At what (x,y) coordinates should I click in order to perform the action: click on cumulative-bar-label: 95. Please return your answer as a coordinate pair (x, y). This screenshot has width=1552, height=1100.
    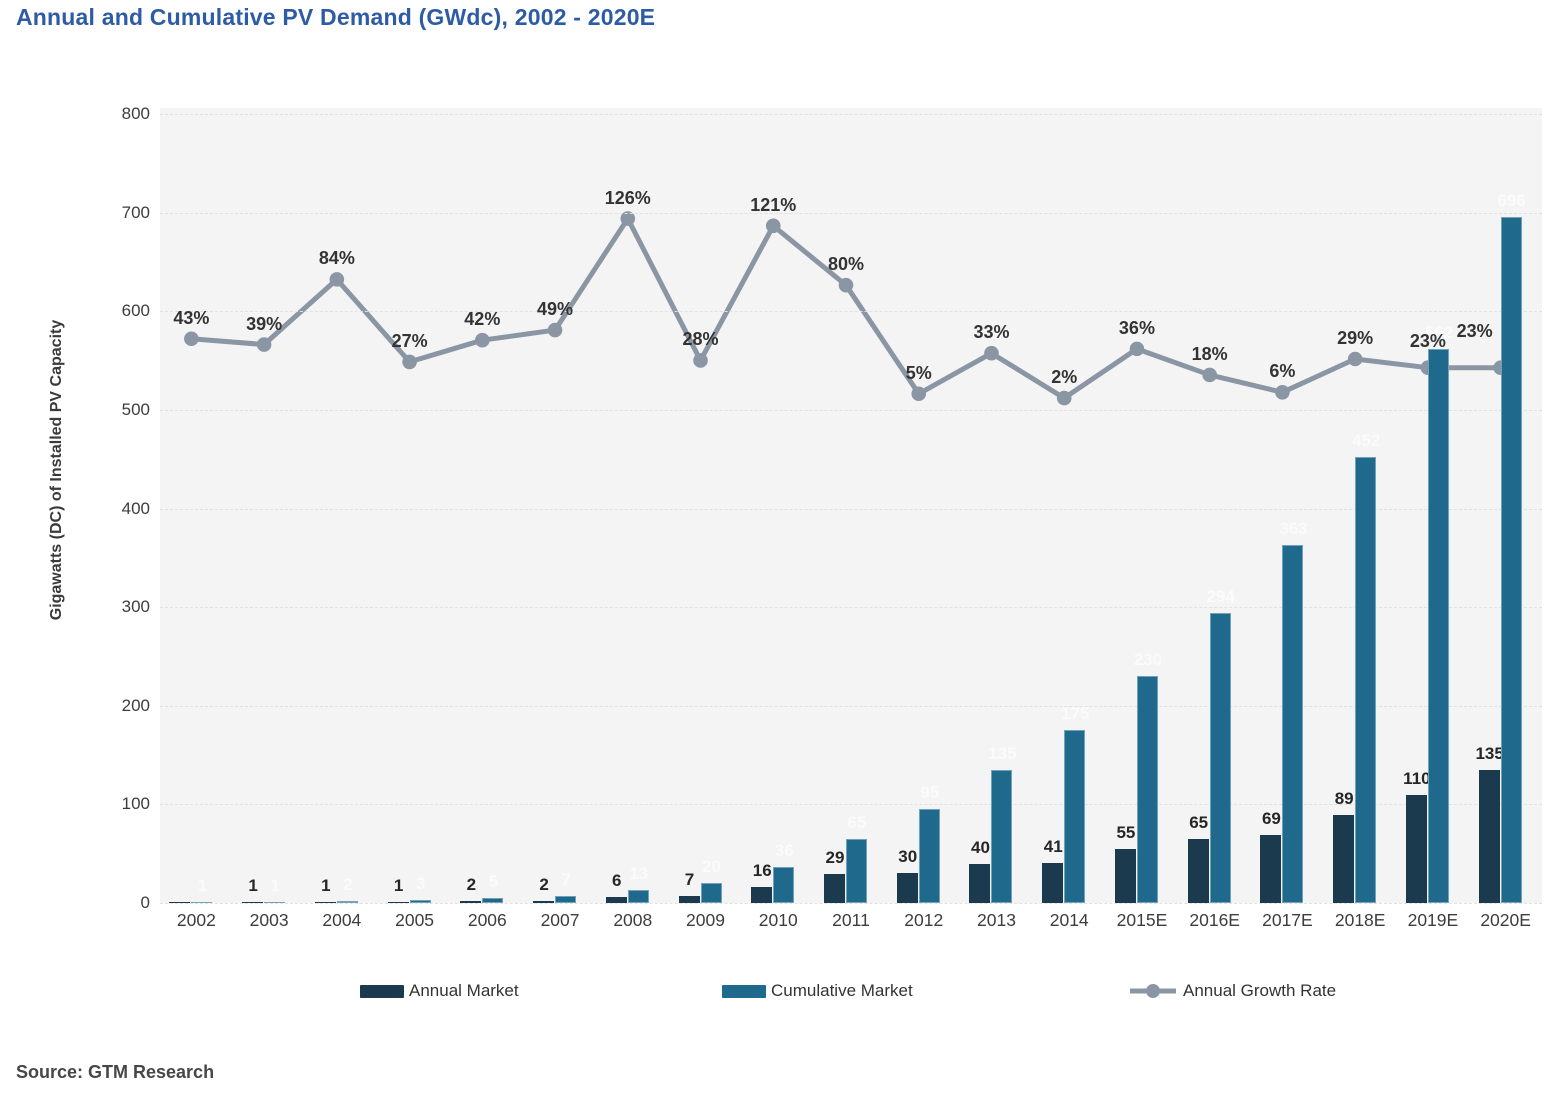
    Looking at the image, I should click on (930, 793).